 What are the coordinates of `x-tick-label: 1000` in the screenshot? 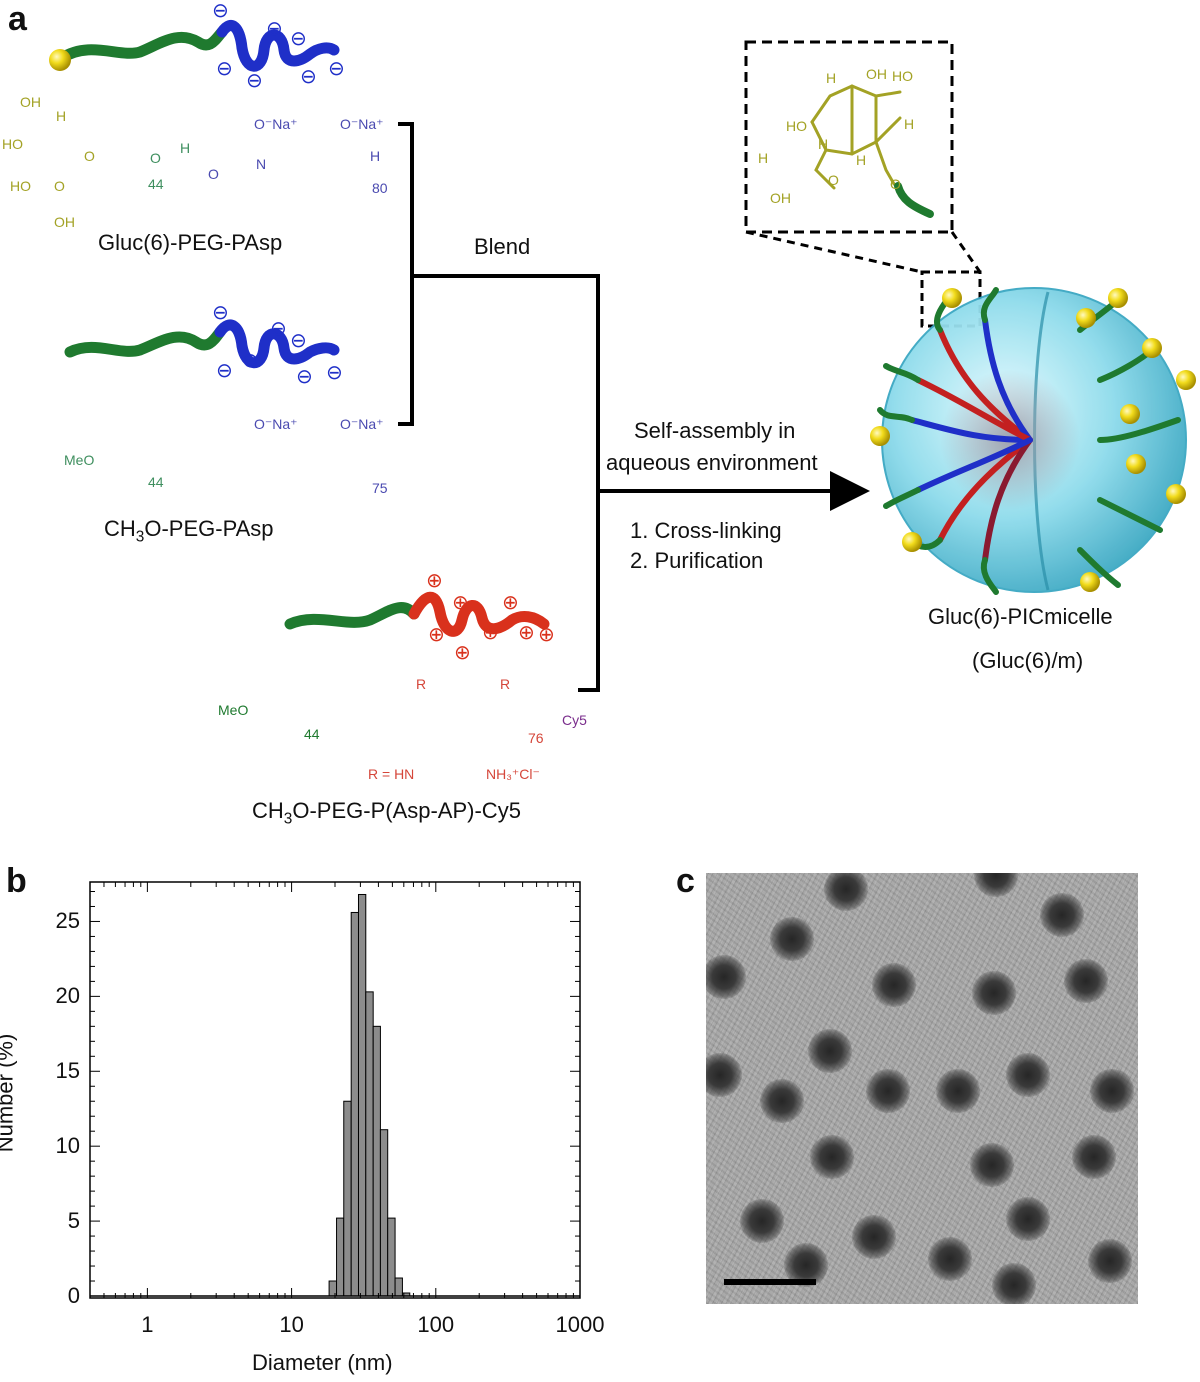 It's located at (580, 1324).